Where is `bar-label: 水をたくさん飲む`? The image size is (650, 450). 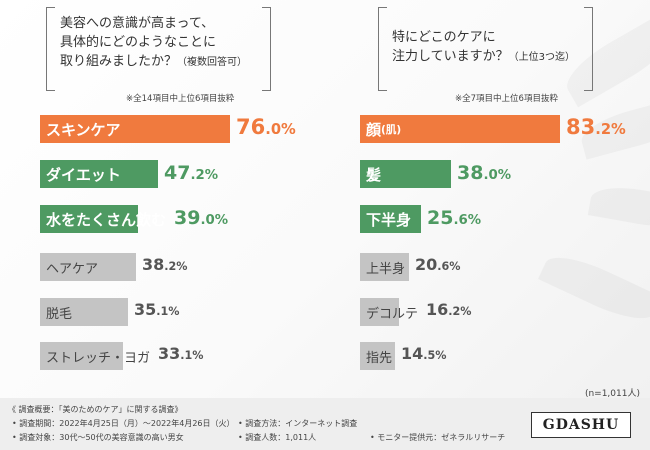 bar-label: 水をたくさん飲む is located at coordinates (106, 219).